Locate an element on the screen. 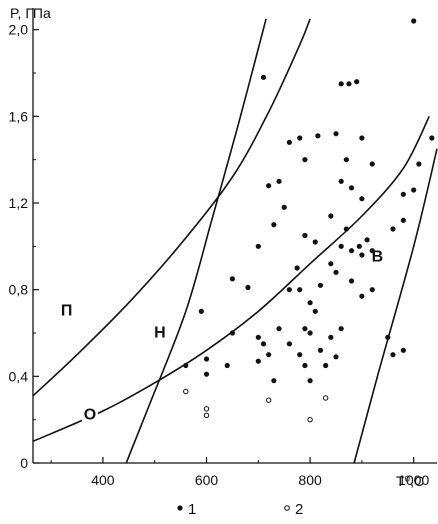 The image size is (438, 524). y-tick-label: 0,8 is located at coordinates (19, 290).